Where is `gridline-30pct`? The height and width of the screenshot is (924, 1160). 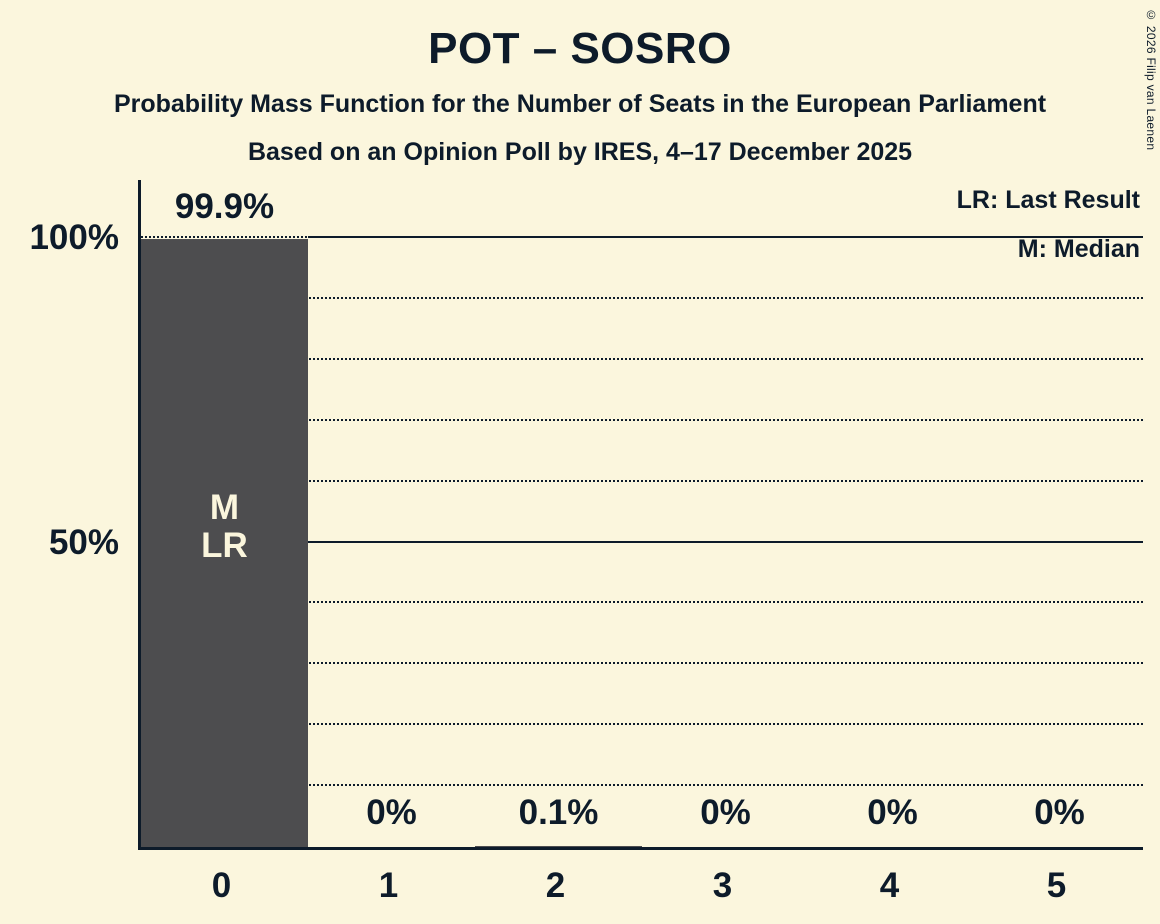 gridline-30pct is located at coordinates (642, 663).